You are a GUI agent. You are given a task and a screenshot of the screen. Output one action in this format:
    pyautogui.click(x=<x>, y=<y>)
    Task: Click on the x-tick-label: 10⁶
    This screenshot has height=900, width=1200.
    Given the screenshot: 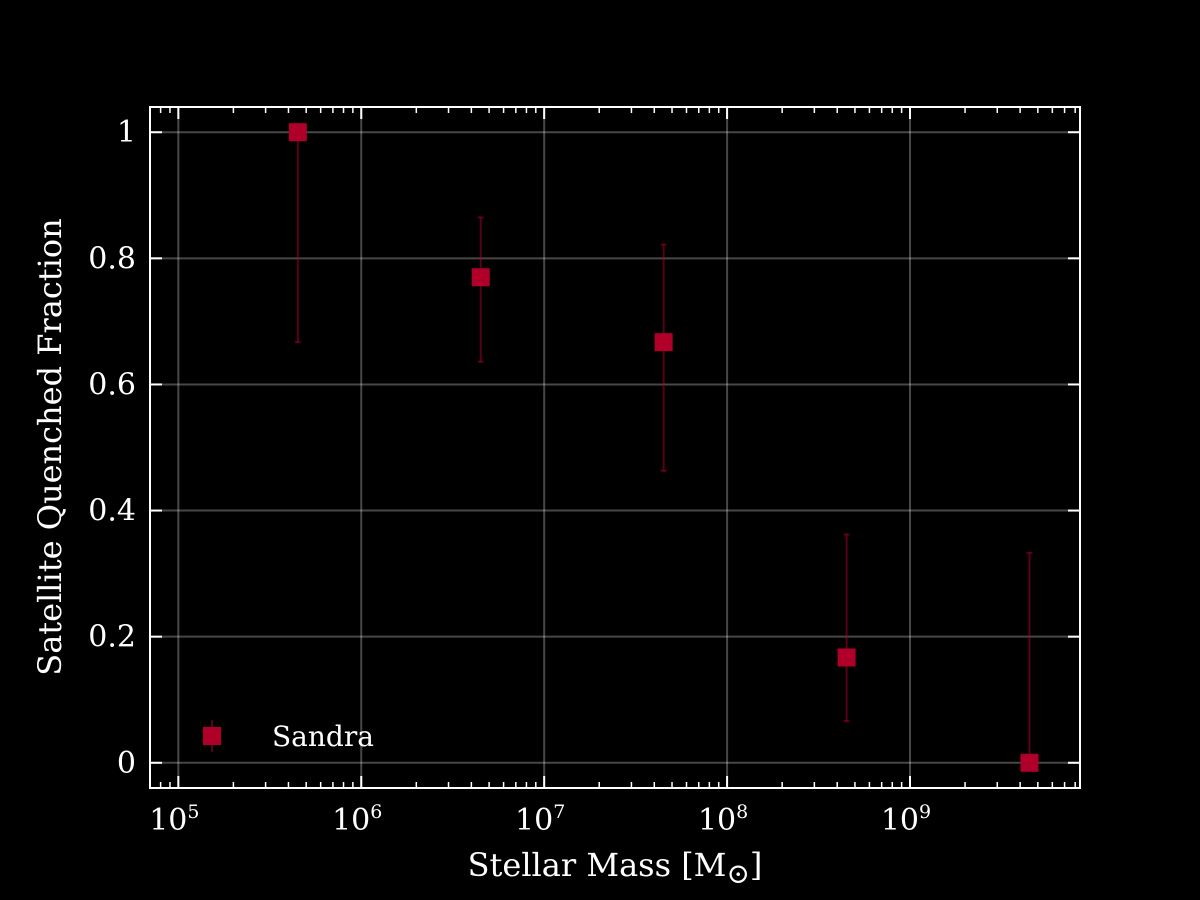 What is the action you would take?
    pyautogui.click(x=357, y=819)
    